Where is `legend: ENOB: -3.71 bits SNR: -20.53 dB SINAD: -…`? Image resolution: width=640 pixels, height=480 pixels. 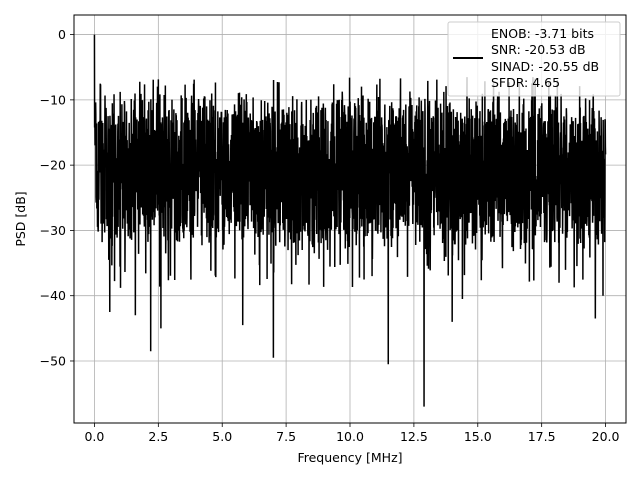
legend: ENOB: -3.71 bits SNR: -20.53 dB SINAD: -… is located at coordinates (534, 59).